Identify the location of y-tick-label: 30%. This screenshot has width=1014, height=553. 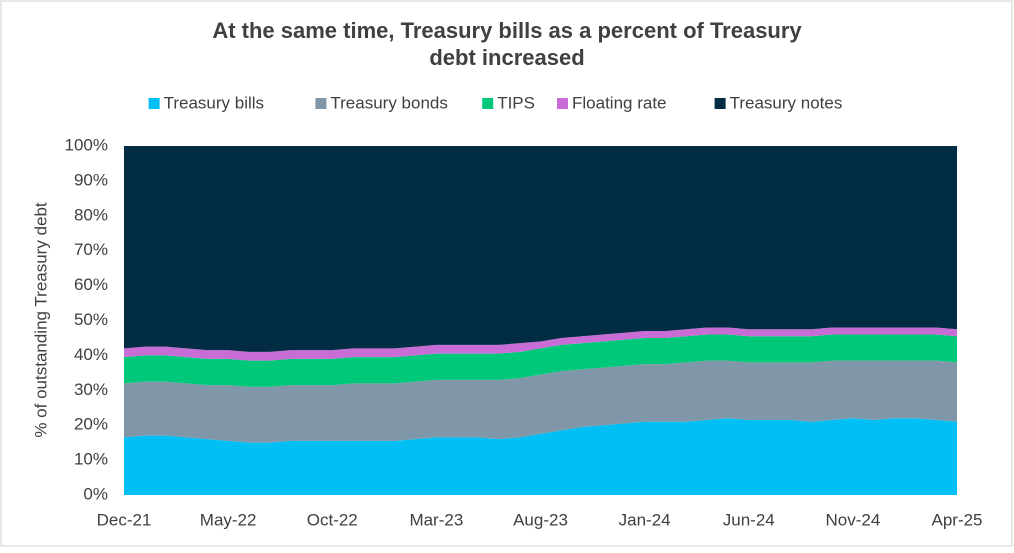
(91, 389).